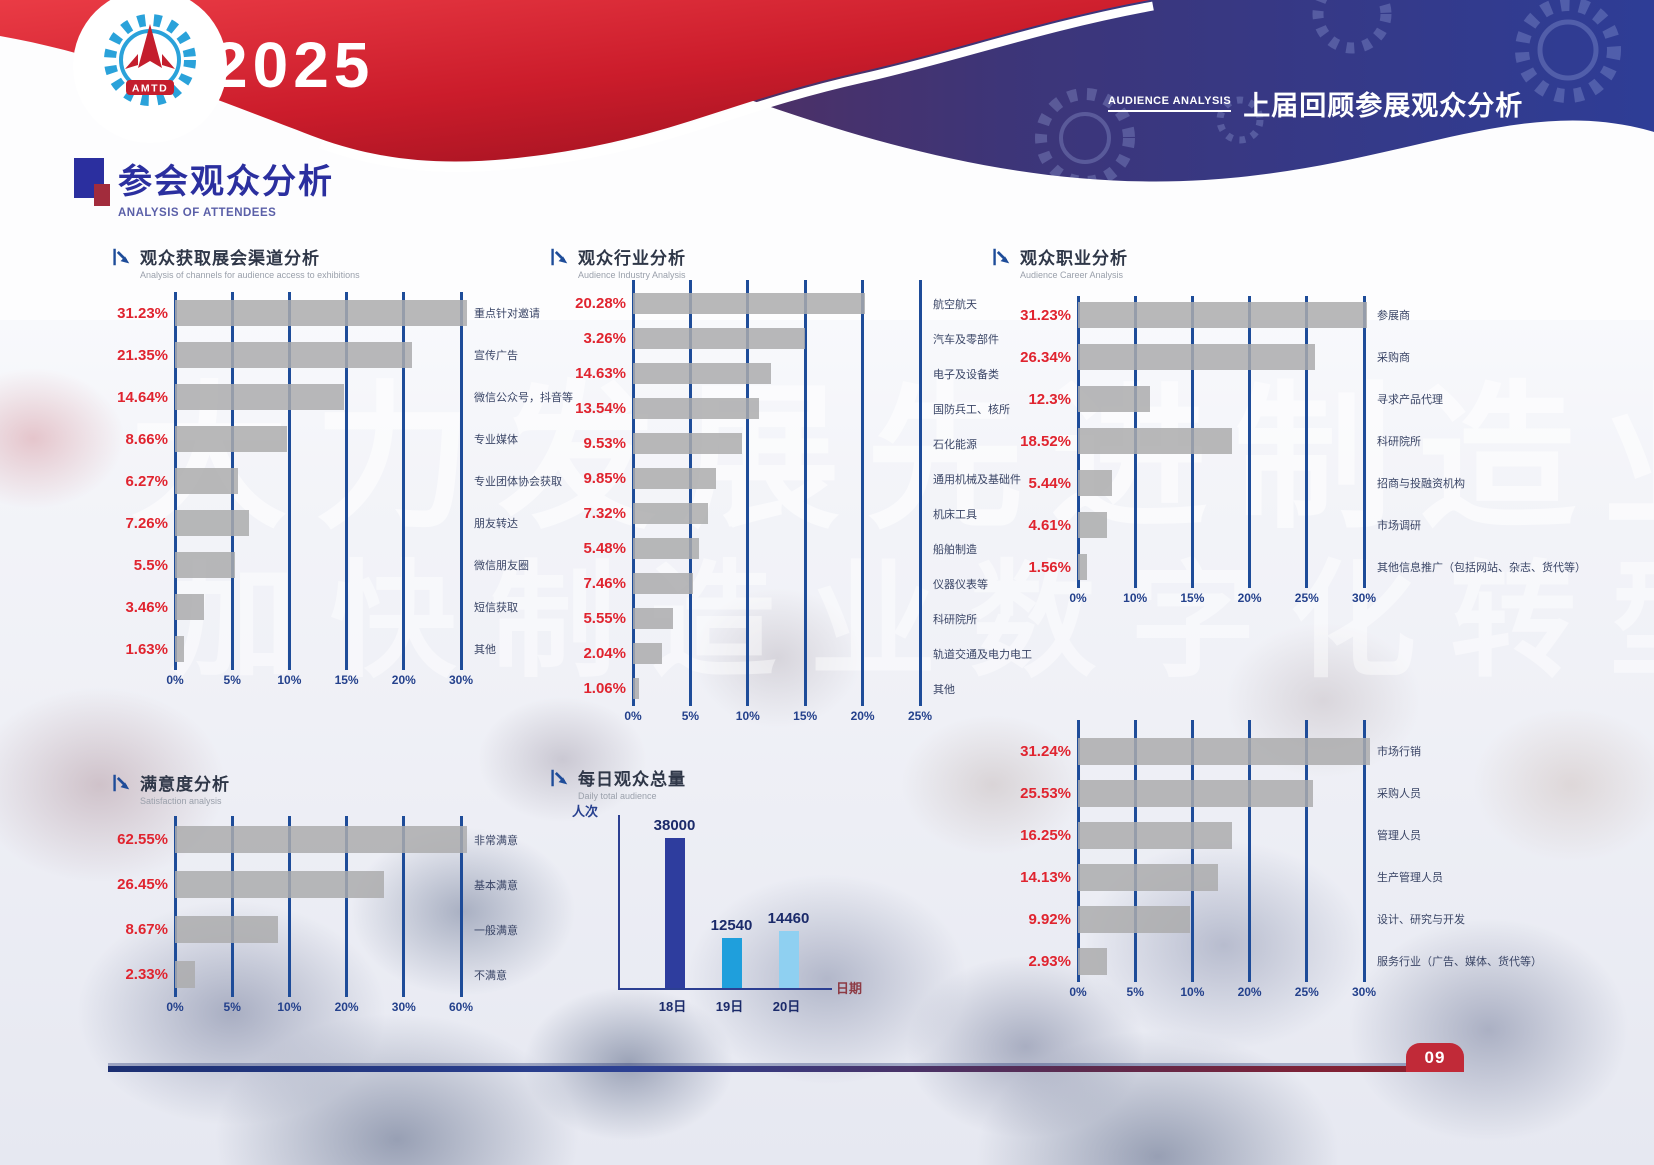 Image resolution: width=1654 pixels, height=1165 pixels. I want to click on row-label: 市场行销, so click(1399, 752).